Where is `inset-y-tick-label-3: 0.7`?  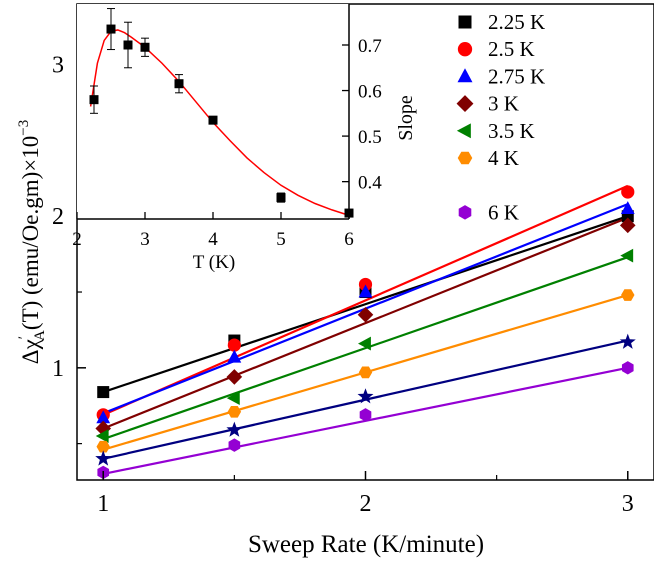 inset-y-tick-label-3: 0.7 is located at coordinates (370, 46).